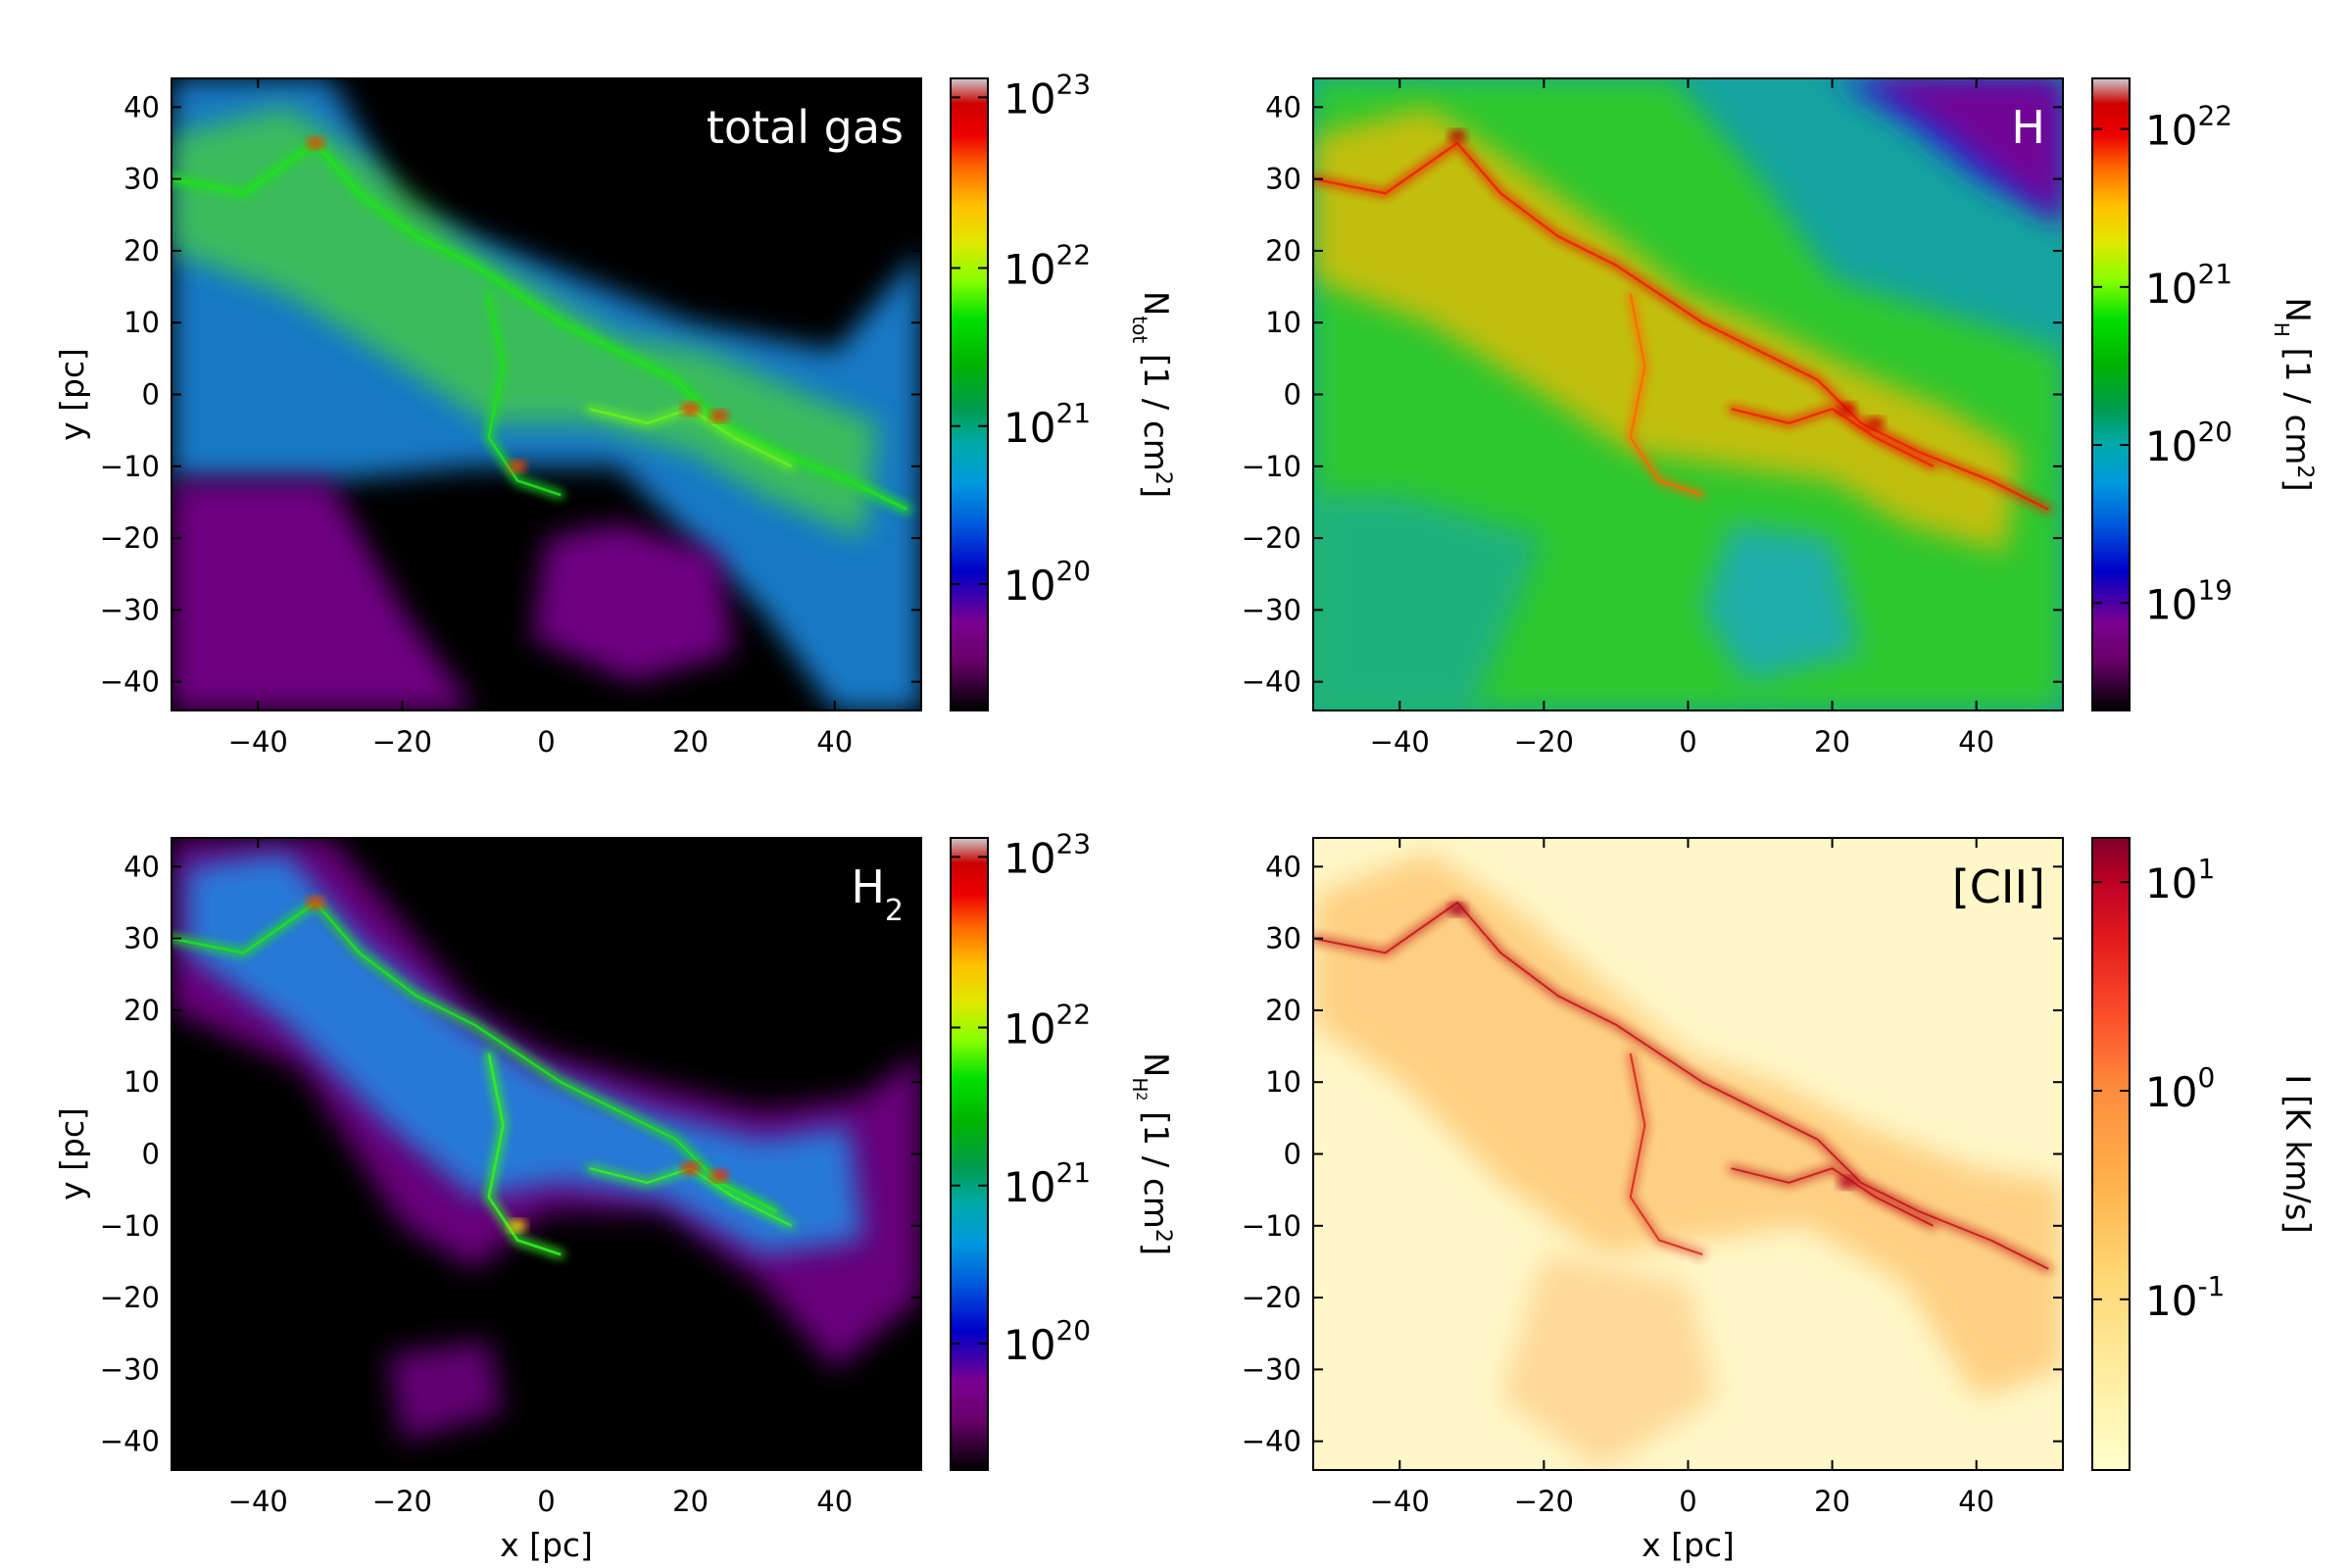 Image resolution: width=2352 pixels, height=1568 pixels. I want to click on heatmap-total-gas, so click(546, 394).